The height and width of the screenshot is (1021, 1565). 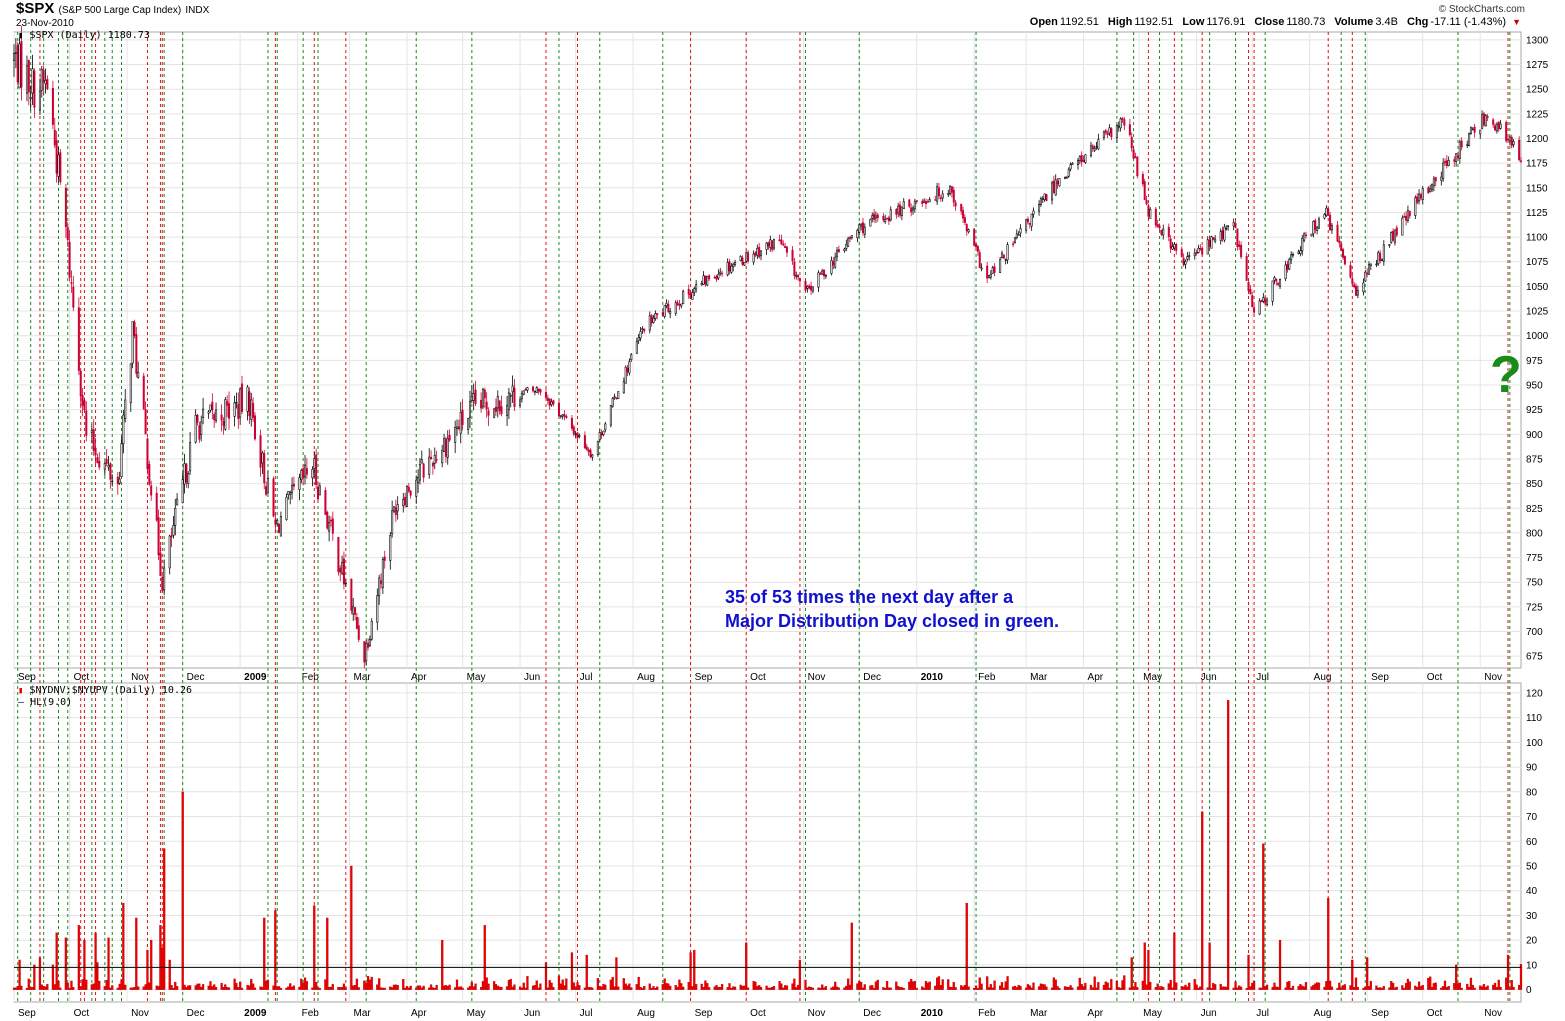 What do you see at coordinates (1537, 312) in the screenshot?
I see `price-y-tick-label: 1025` at bounding box center [1537, 312].